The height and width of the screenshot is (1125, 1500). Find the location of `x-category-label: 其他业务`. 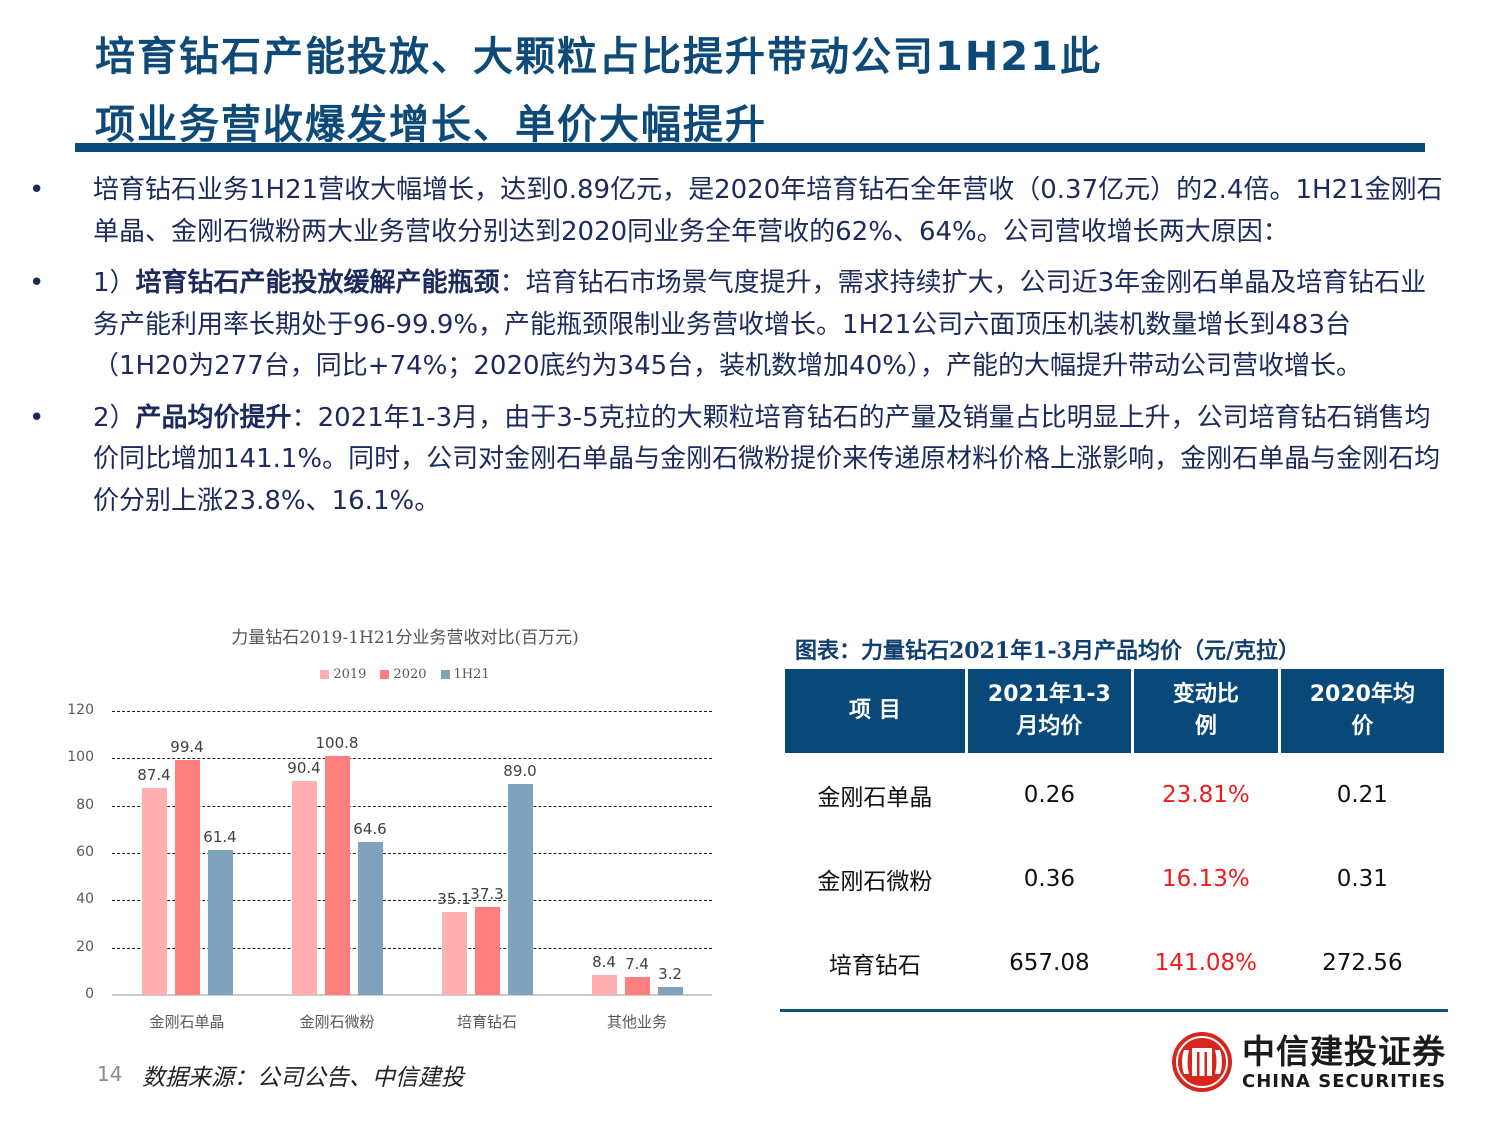

x-category-label: 其他业务 is located at coordinates (636, 1022).